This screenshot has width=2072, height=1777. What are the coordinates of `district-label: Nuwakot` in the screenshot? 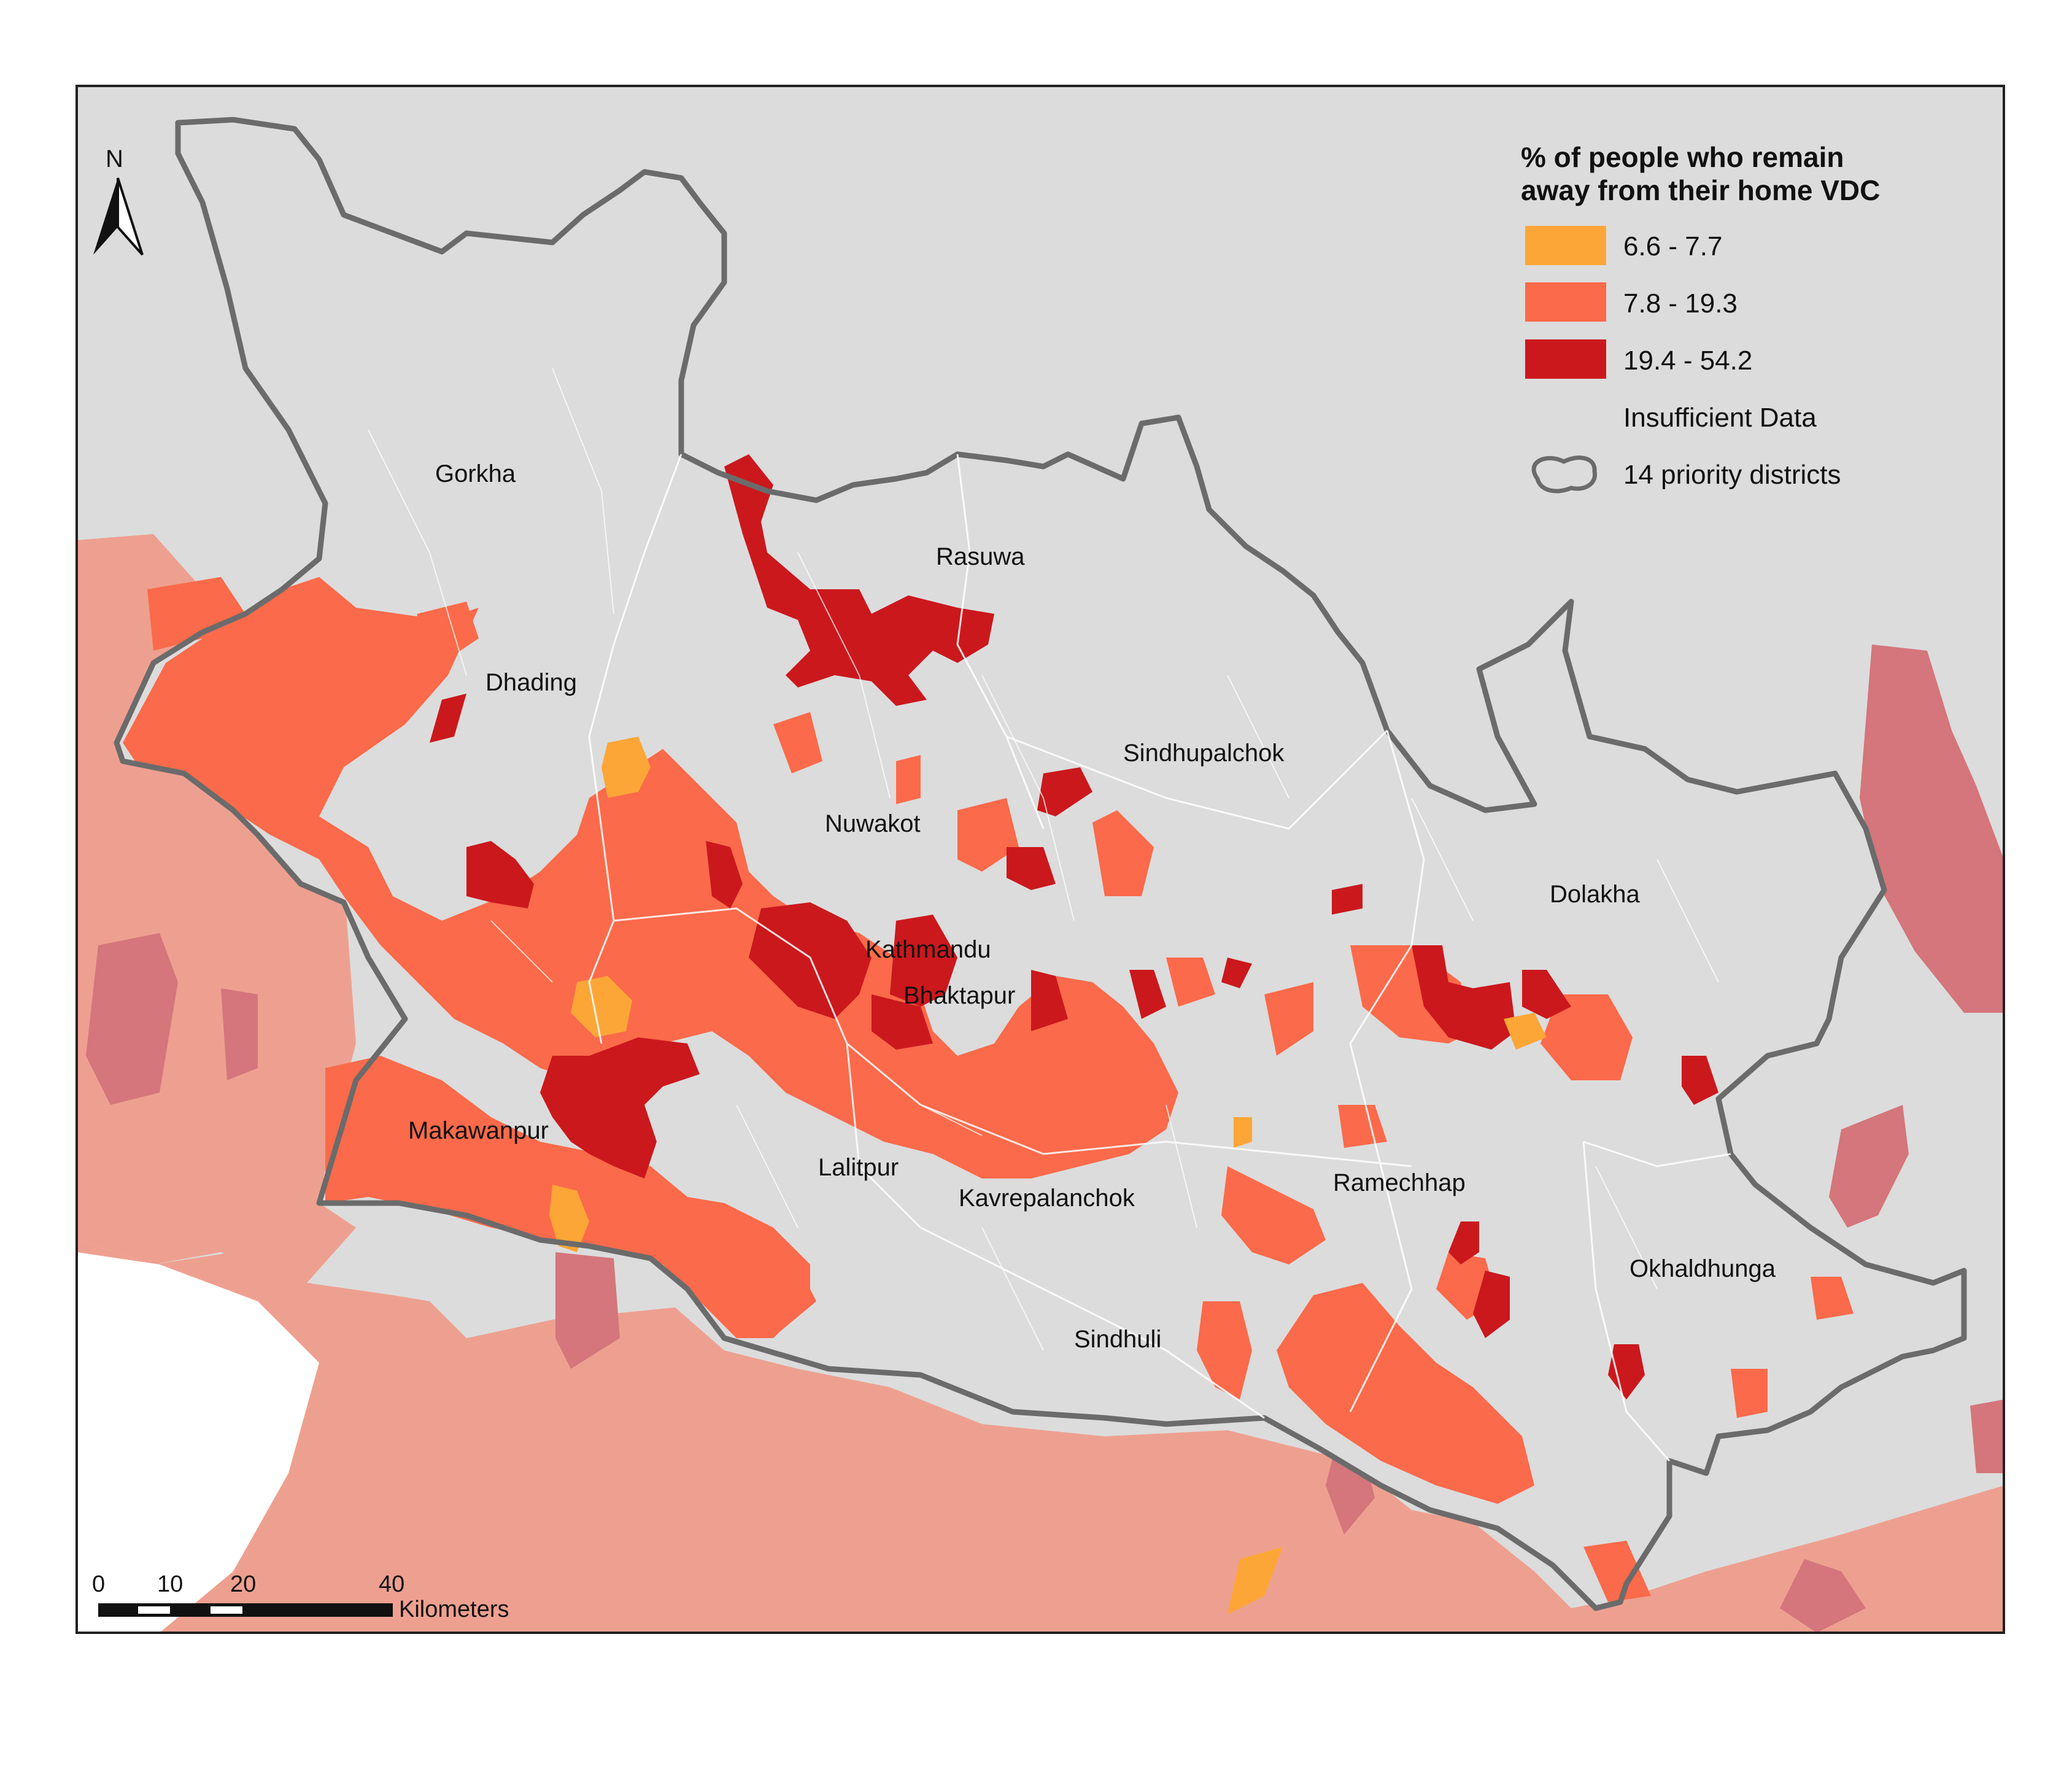 It's located at (873, 823).